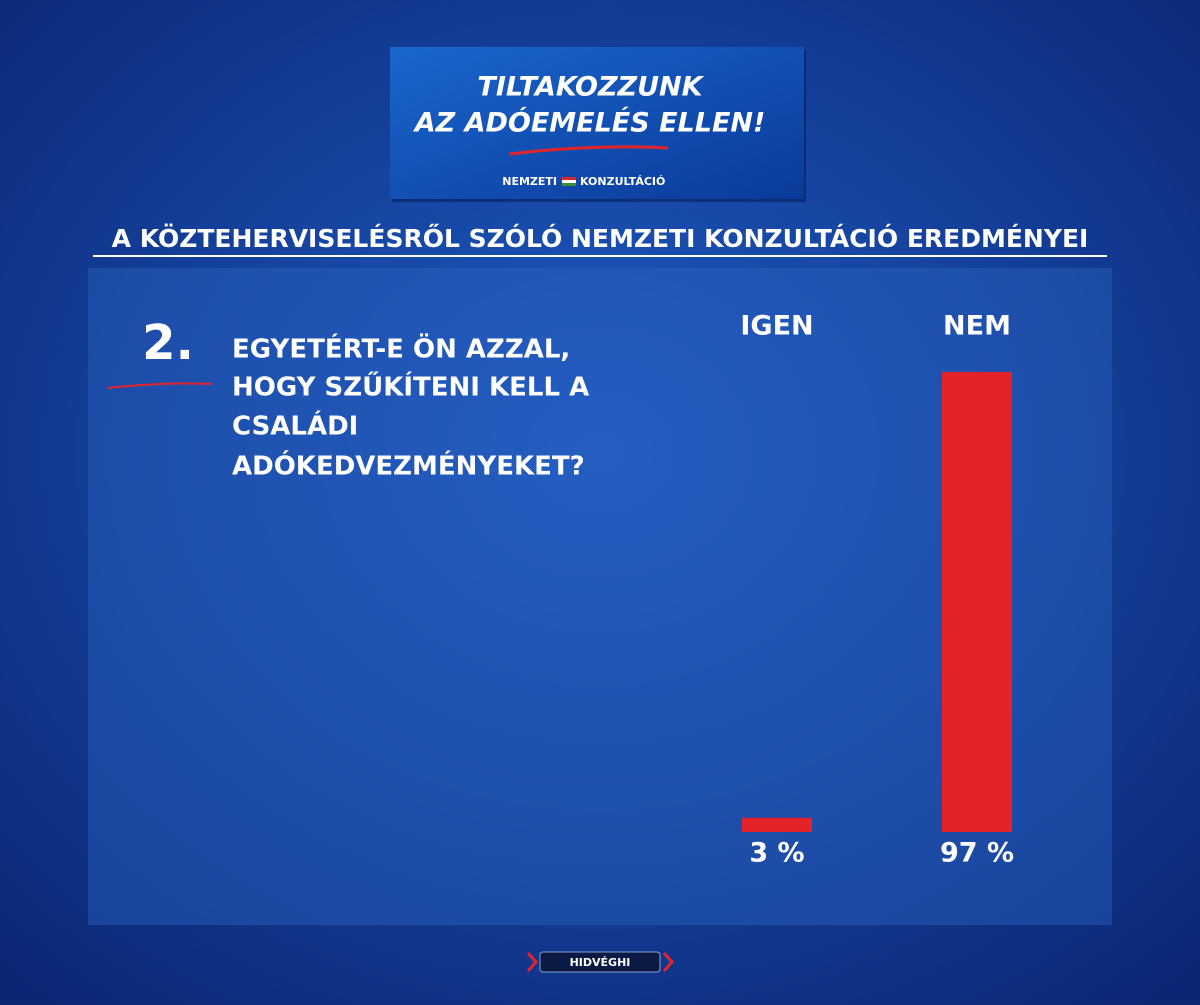 This screenshot has width=1200, height=1005. I want to click on number-swoosh, so click(160, 385).